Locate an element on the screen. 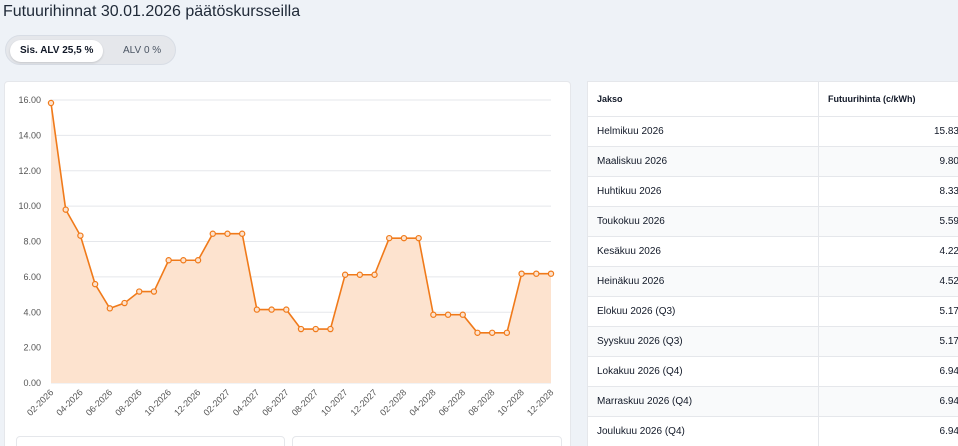  table-row: Heinäkuu 2026 4.52 is located at coordinates (773, 281).